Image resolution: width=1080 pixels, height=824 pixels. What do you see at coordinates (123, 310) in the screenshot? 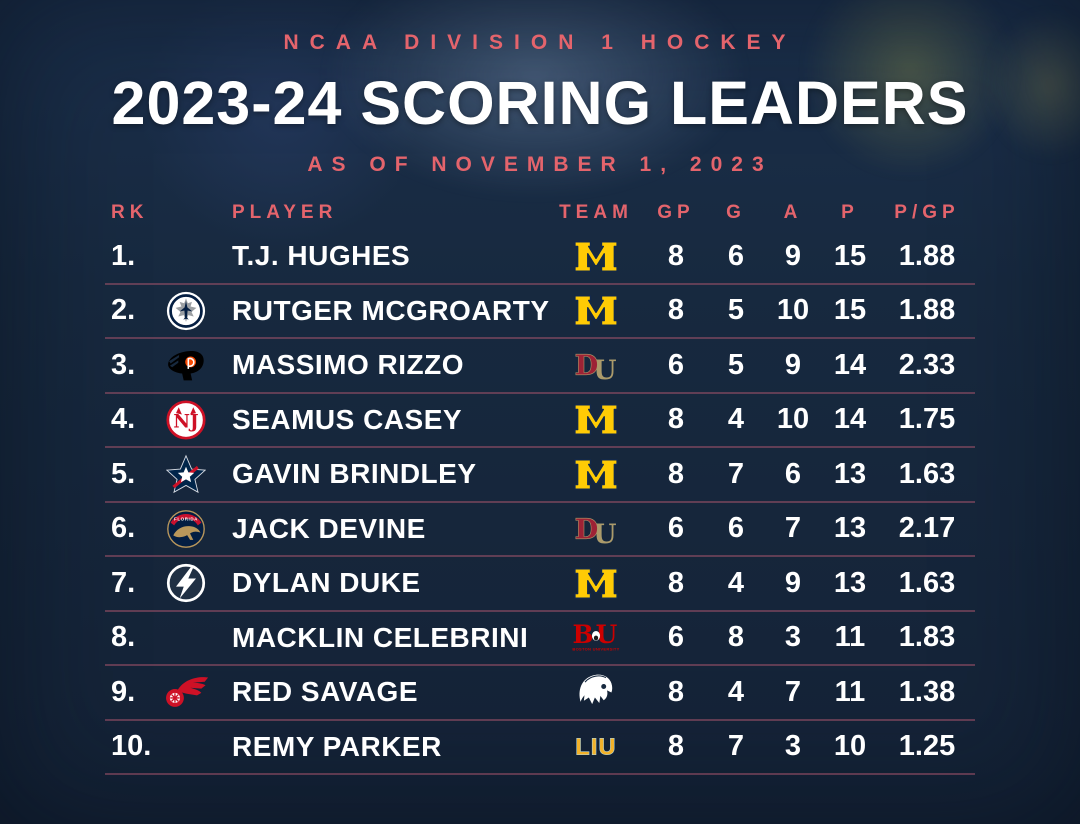
I see `rank-label: 2.` at bounding box center [123, 310].